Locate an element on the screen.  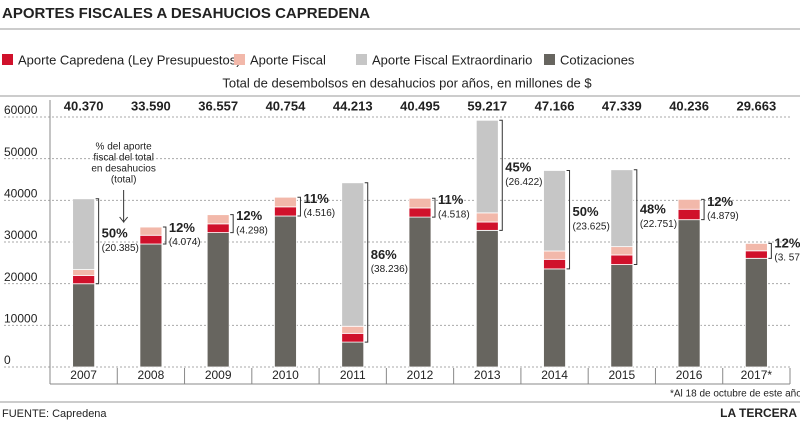
total-label: 29.663 is located at coordinates (756, 105).